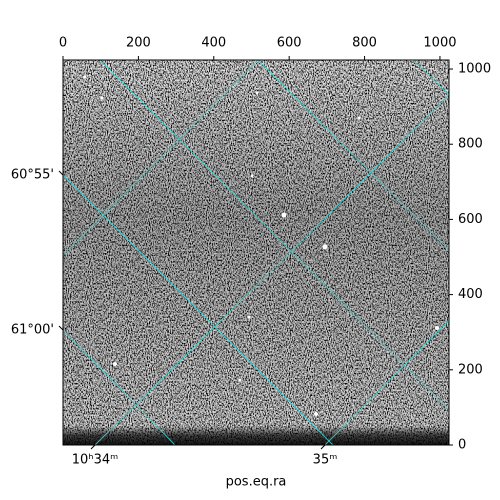  What do you see at coordinates (119, 387) in the screenshot?
I see `dec-grid-line` at bounding box center [119, 387].